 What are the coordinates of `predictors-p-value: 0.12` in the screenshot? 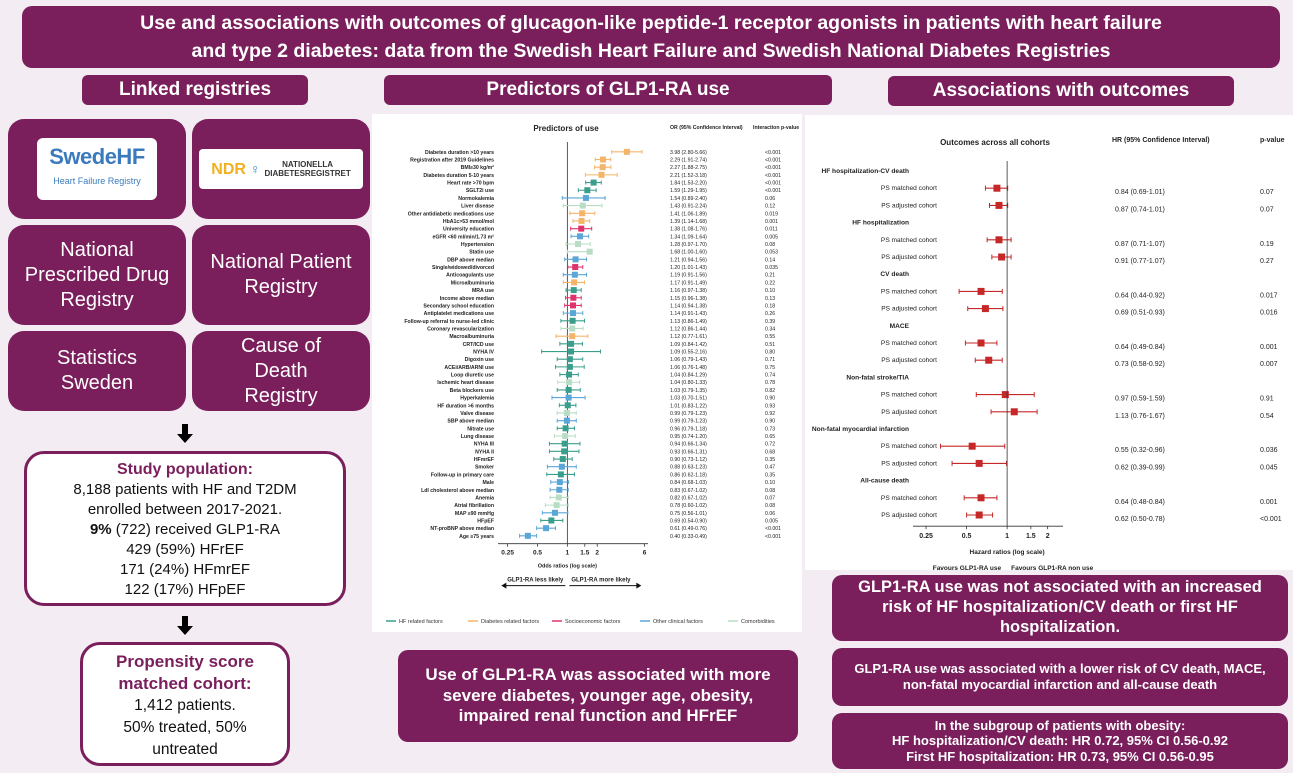 It's located at (770, 207).